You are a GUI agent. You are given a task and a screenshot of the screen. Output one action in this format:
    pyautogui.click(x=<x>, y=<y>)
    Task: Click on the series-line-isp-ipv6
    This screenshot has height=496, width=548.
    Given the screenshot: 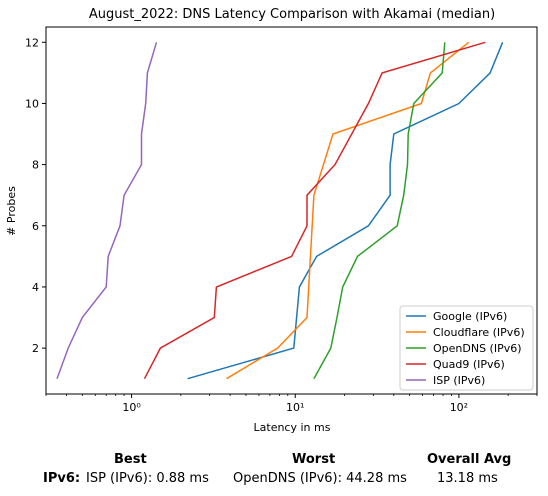 What is the action you would take?
    pyautogui.click(x=107, y=210)
    